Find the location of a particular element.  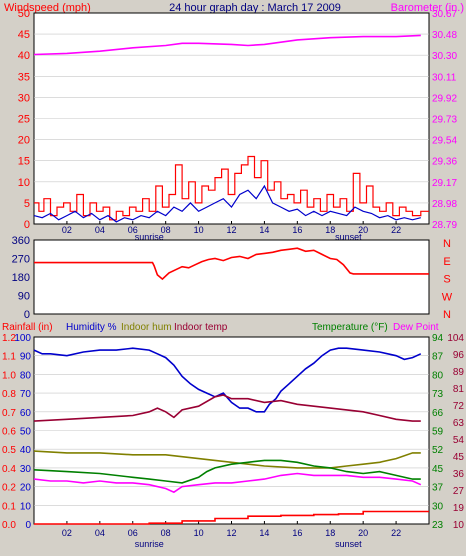

hour-tick-label: 14 is located at coordinates (264, 230).